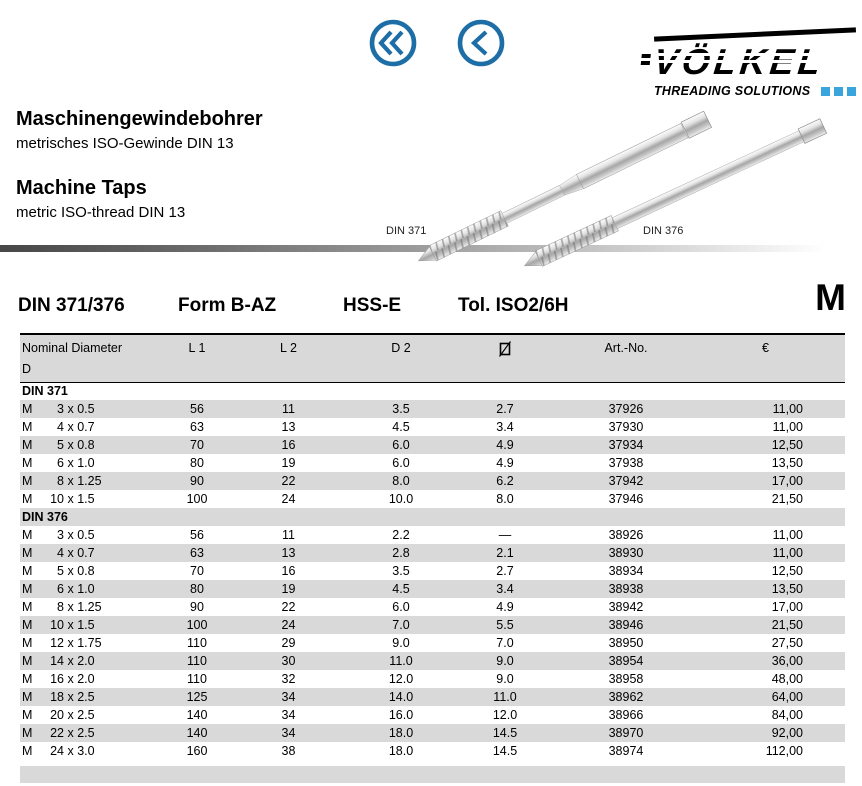 The height and width of the screenshot is (786, 862). I want to click on cell-art-no: 38950, so click(626, 643).